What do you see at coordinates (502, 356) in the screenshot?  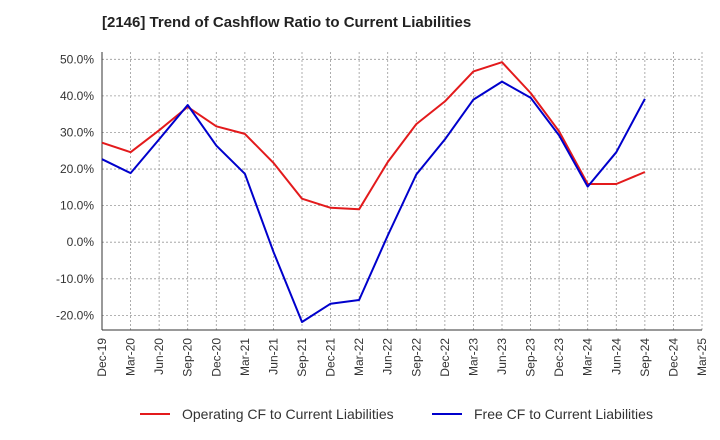 I see `x-tick-label: Jun-23` at bounding box center [502, 356].